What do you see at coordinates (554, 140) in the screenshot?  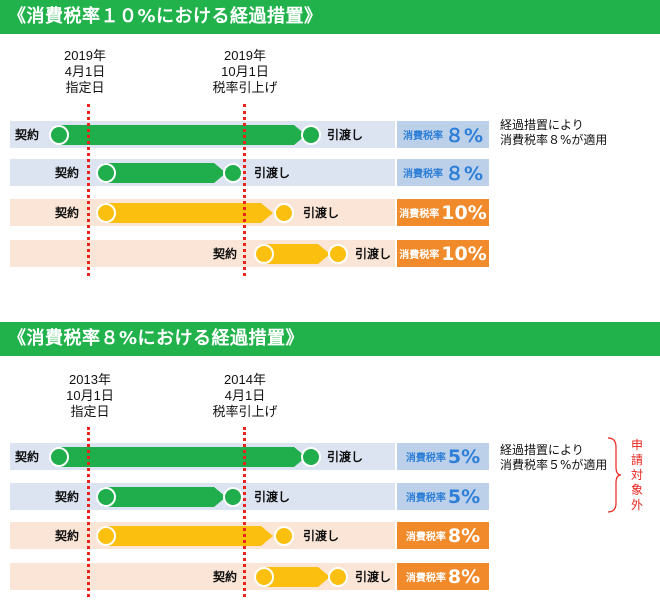 I see `note-line: 消費税率８%が適用` at bounding box center [554, 140].